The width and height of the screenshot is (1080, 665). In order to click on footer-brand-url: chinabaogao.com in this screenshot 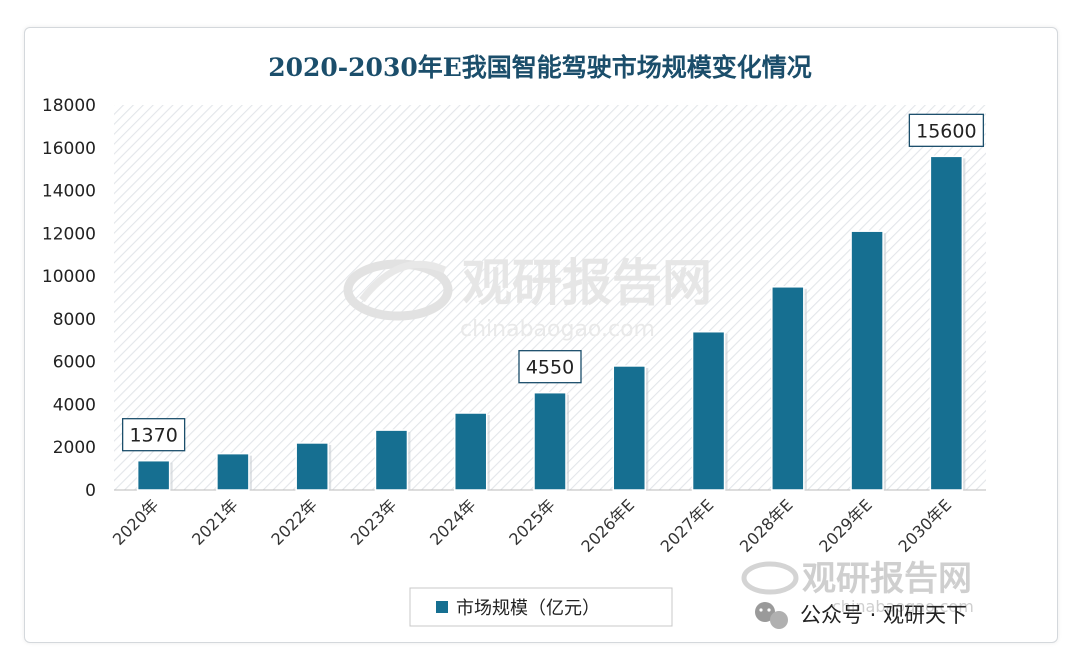, I will do `click(903, 606)`.